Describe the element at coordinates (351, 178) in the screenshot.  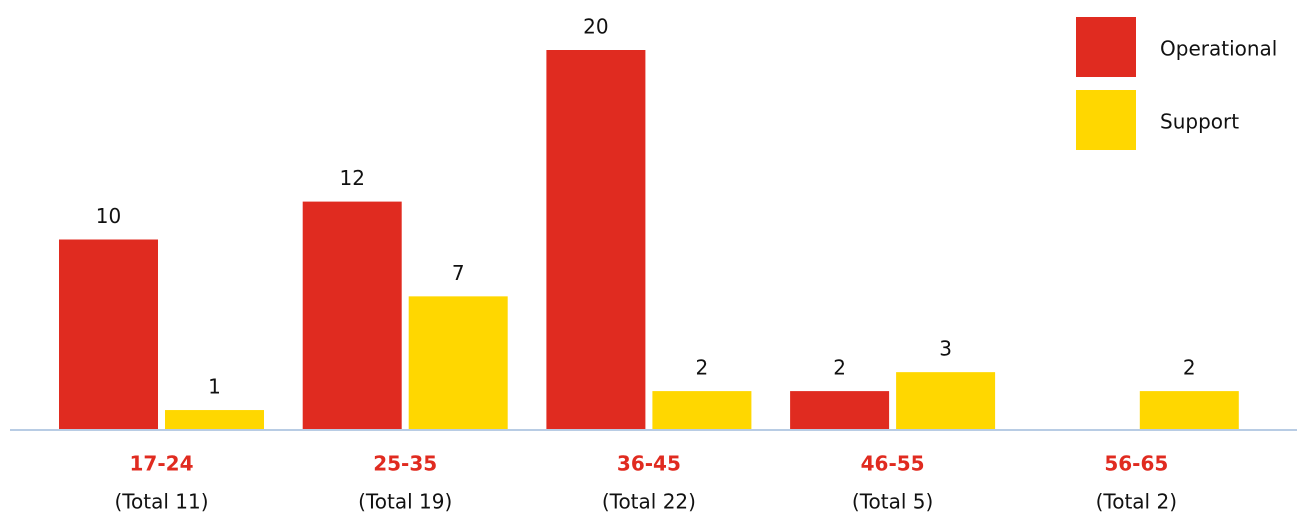
I see `value-label: 12` at that location.